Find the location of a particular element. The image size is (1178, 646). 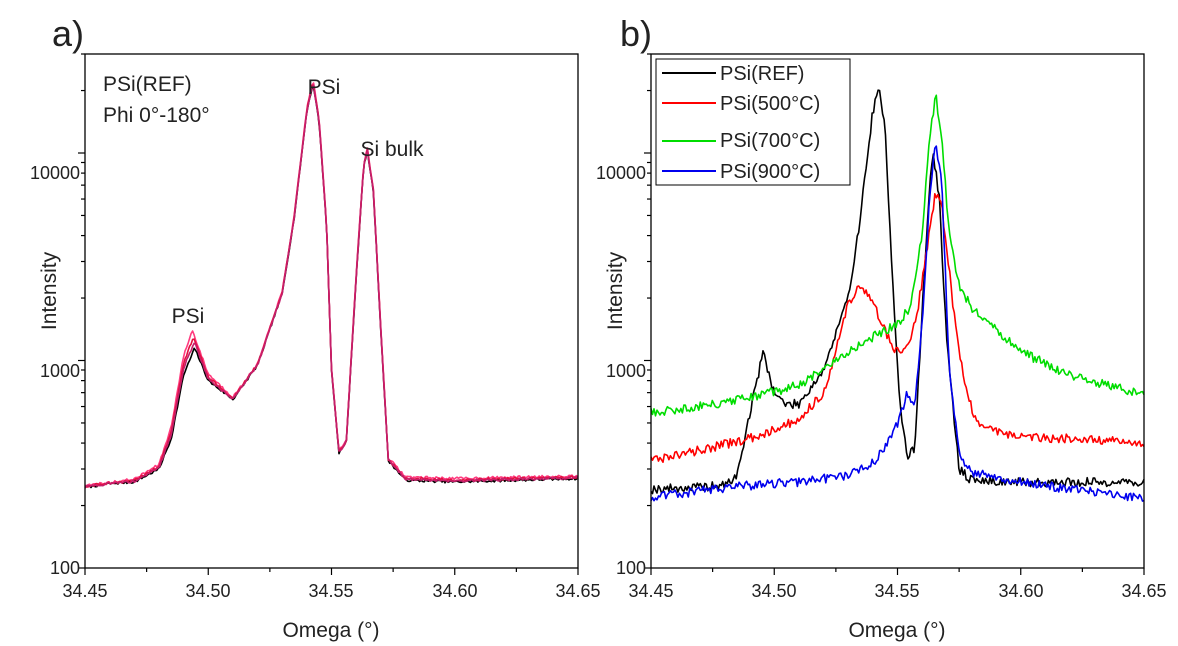

panel-b-ytick-label: 10000 is located at coordinates (621, 173).